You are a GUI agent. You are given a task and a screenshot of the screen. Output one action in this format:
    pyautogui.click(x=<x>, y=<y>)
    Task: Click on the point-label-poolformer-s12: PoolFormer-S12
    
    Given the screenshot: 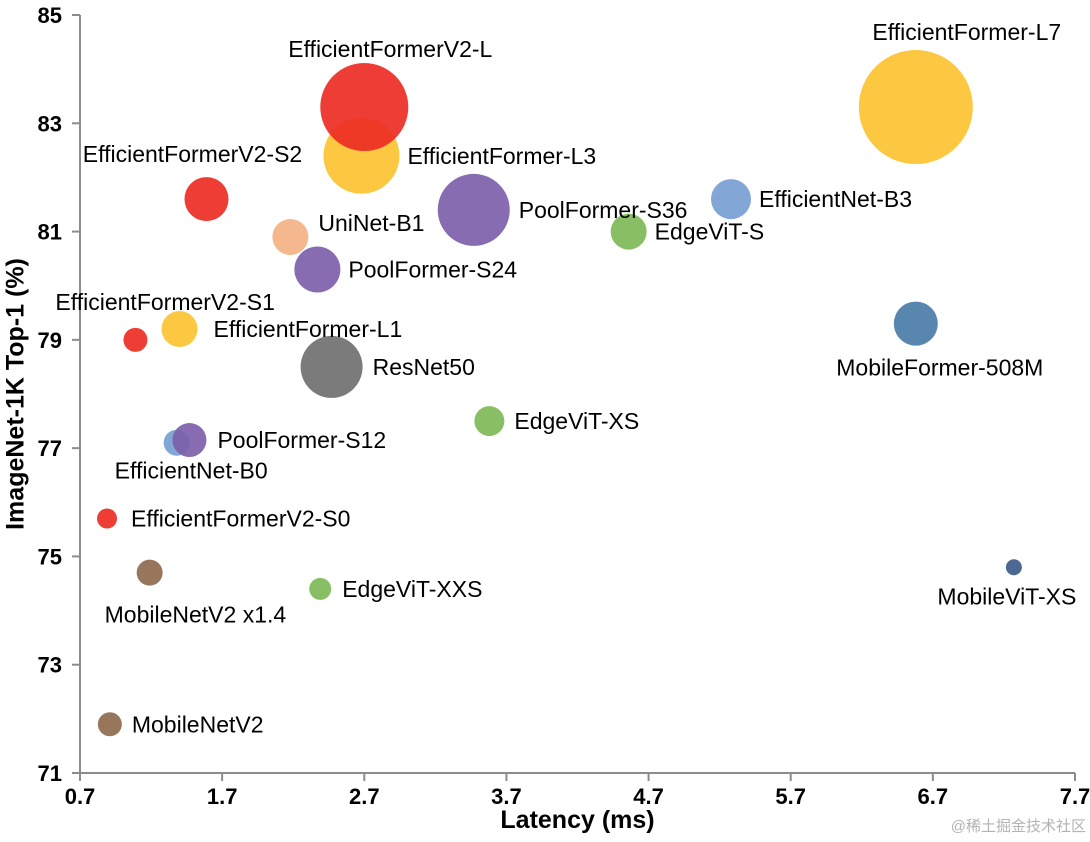 What is the action you would take?
    pyautogui.click(x=301, y=440)
    